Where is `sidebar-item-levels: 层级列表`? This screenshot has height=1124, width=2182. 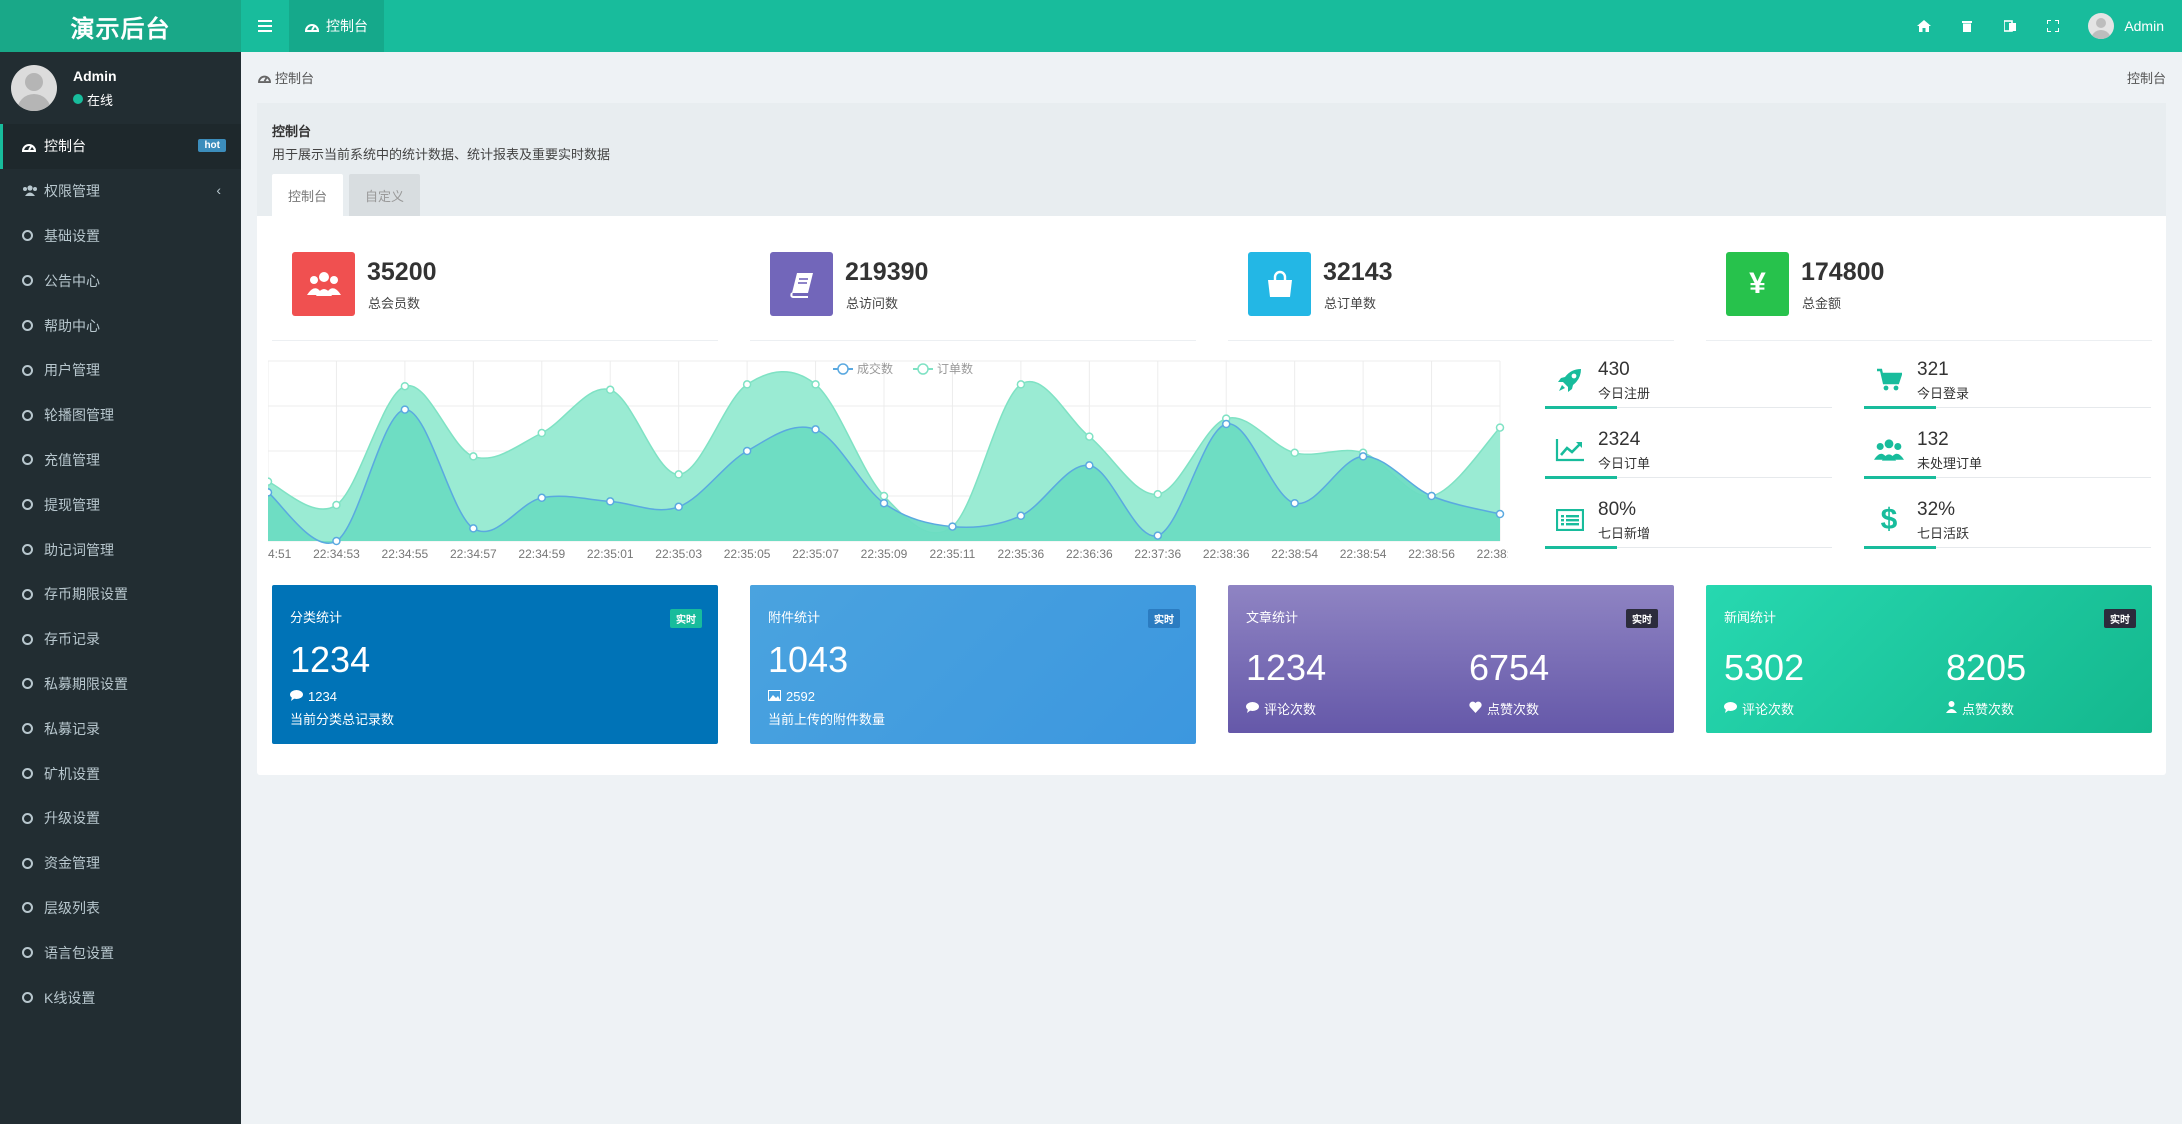 sidebar-item-levels: 层级列表 is located at coordinates (120, 908).